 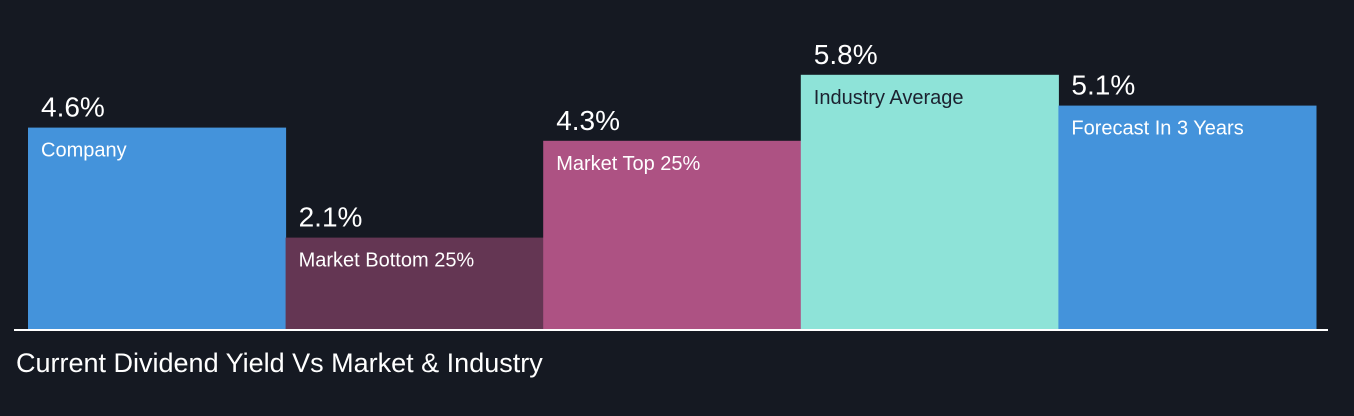 I want to click on bar-forecast-in-3-years, so click(x=1187, y=217).